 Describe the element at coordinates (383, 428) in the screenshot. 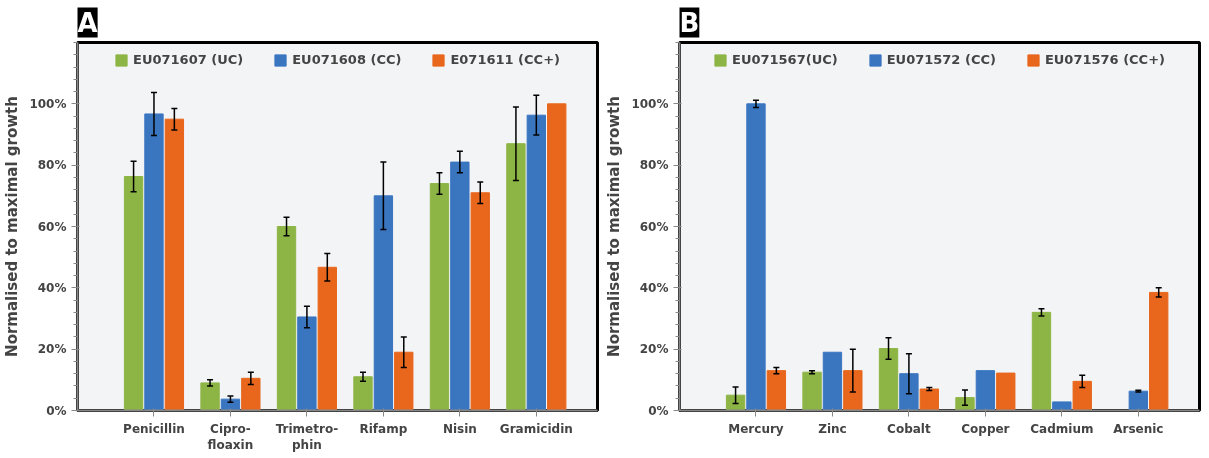

I see `x-tick-label: Rifamp` at that location.